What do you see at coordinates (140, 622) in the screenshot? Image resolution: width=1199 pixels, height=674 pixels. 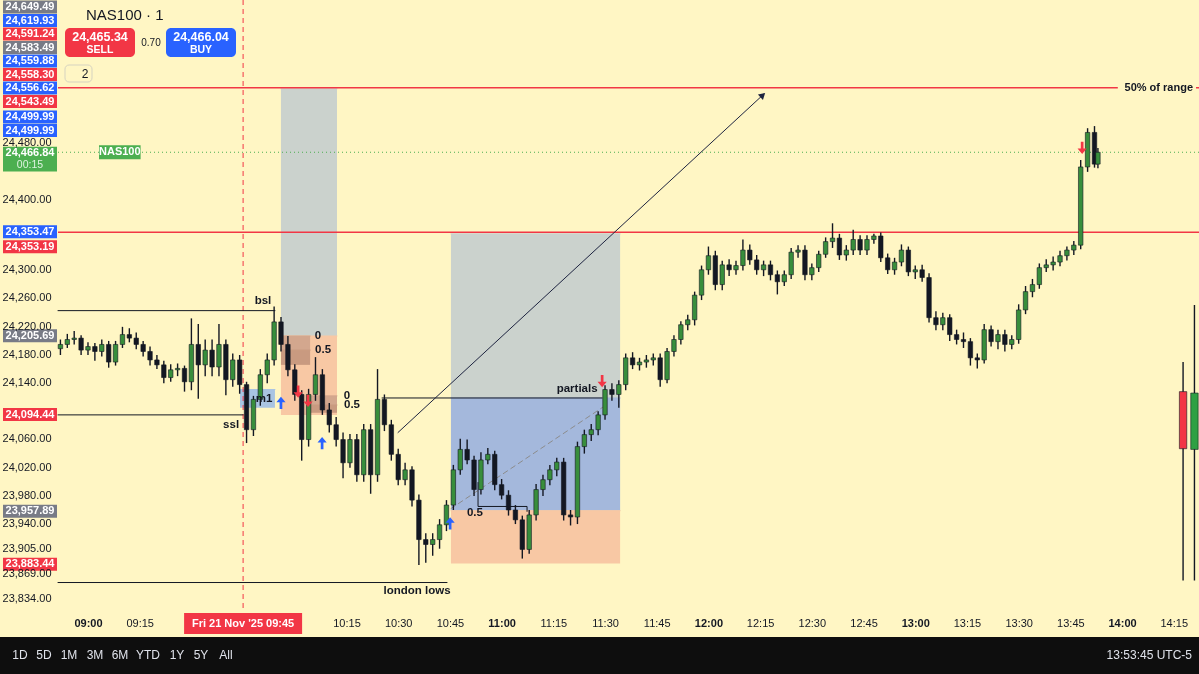 I see `x-tick-label: 09:15` at bounding box center [140, 622].